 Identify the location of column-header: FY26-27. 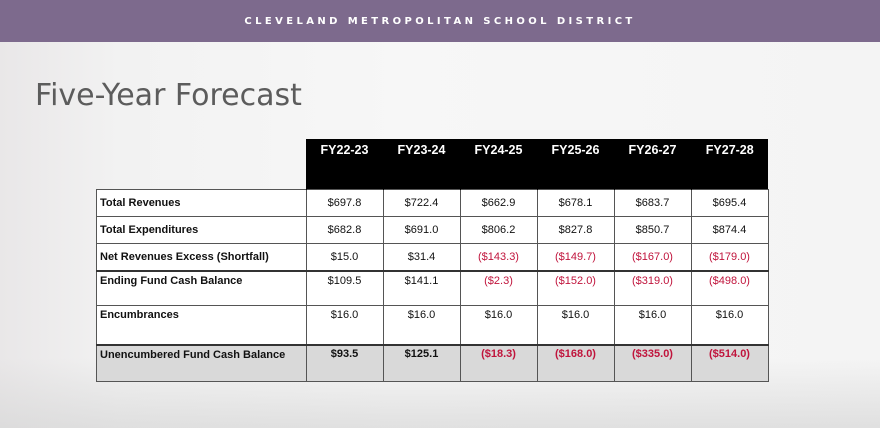
(652, 164).